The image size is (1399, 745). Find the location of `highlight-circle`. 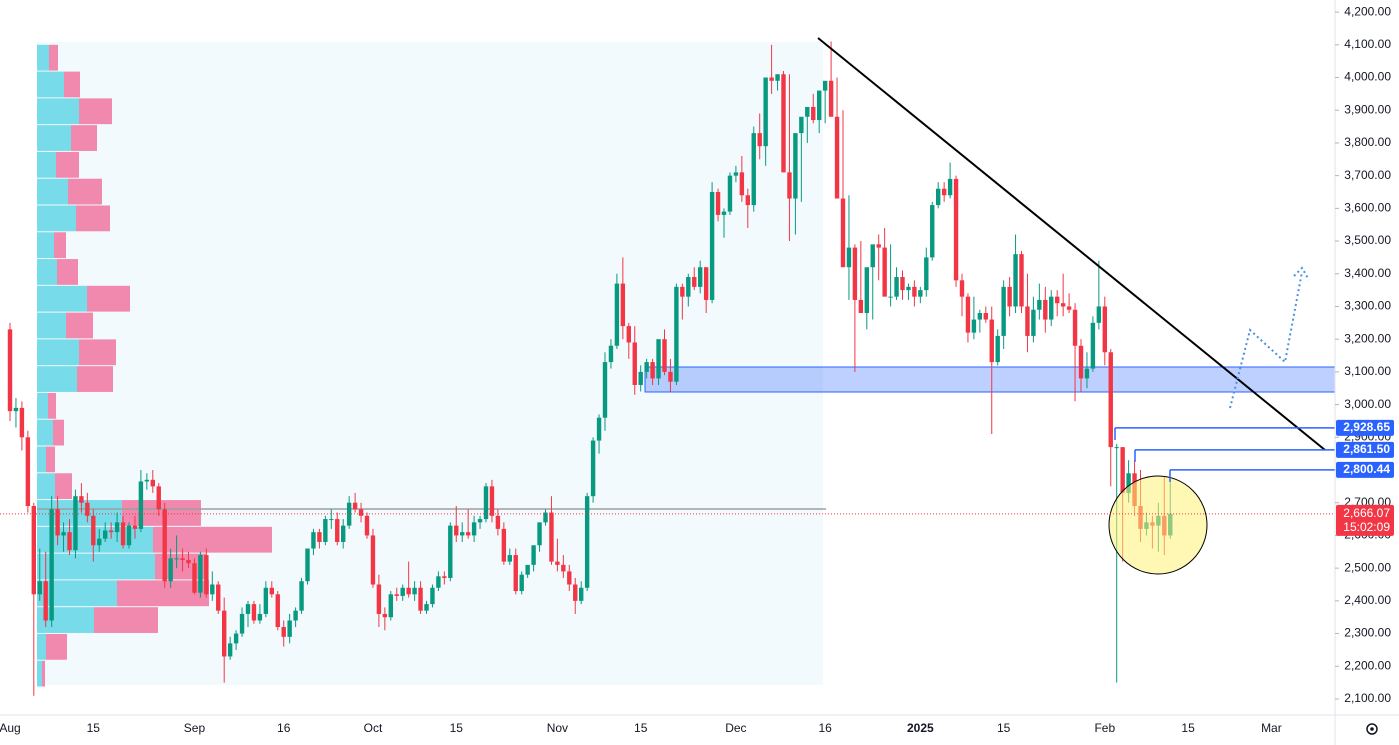

highlight-circle is located at coordinates (1158, 525).